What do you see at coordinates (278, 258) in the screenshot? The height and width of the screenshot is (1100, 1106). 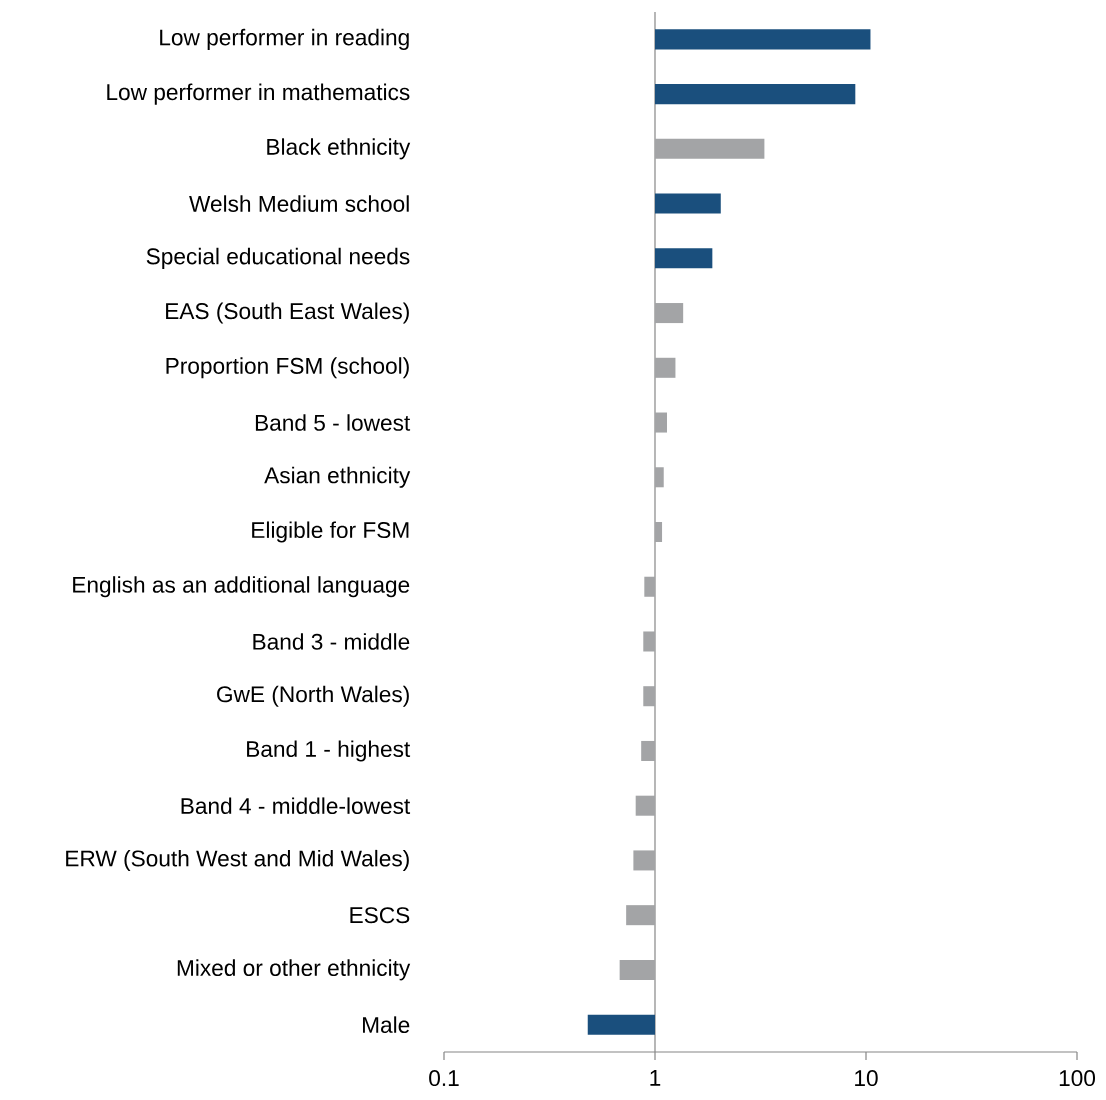 I see `y-tick-label: Special educational needs` at bounding box center [278, 258].